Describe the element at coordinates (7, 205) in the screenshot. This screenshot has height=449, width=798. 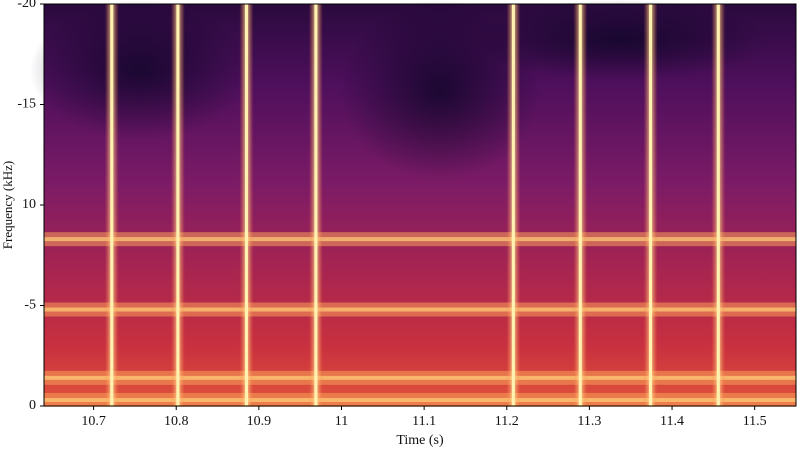
I see `y-axis-label: Frequency (kHz)` at that location.